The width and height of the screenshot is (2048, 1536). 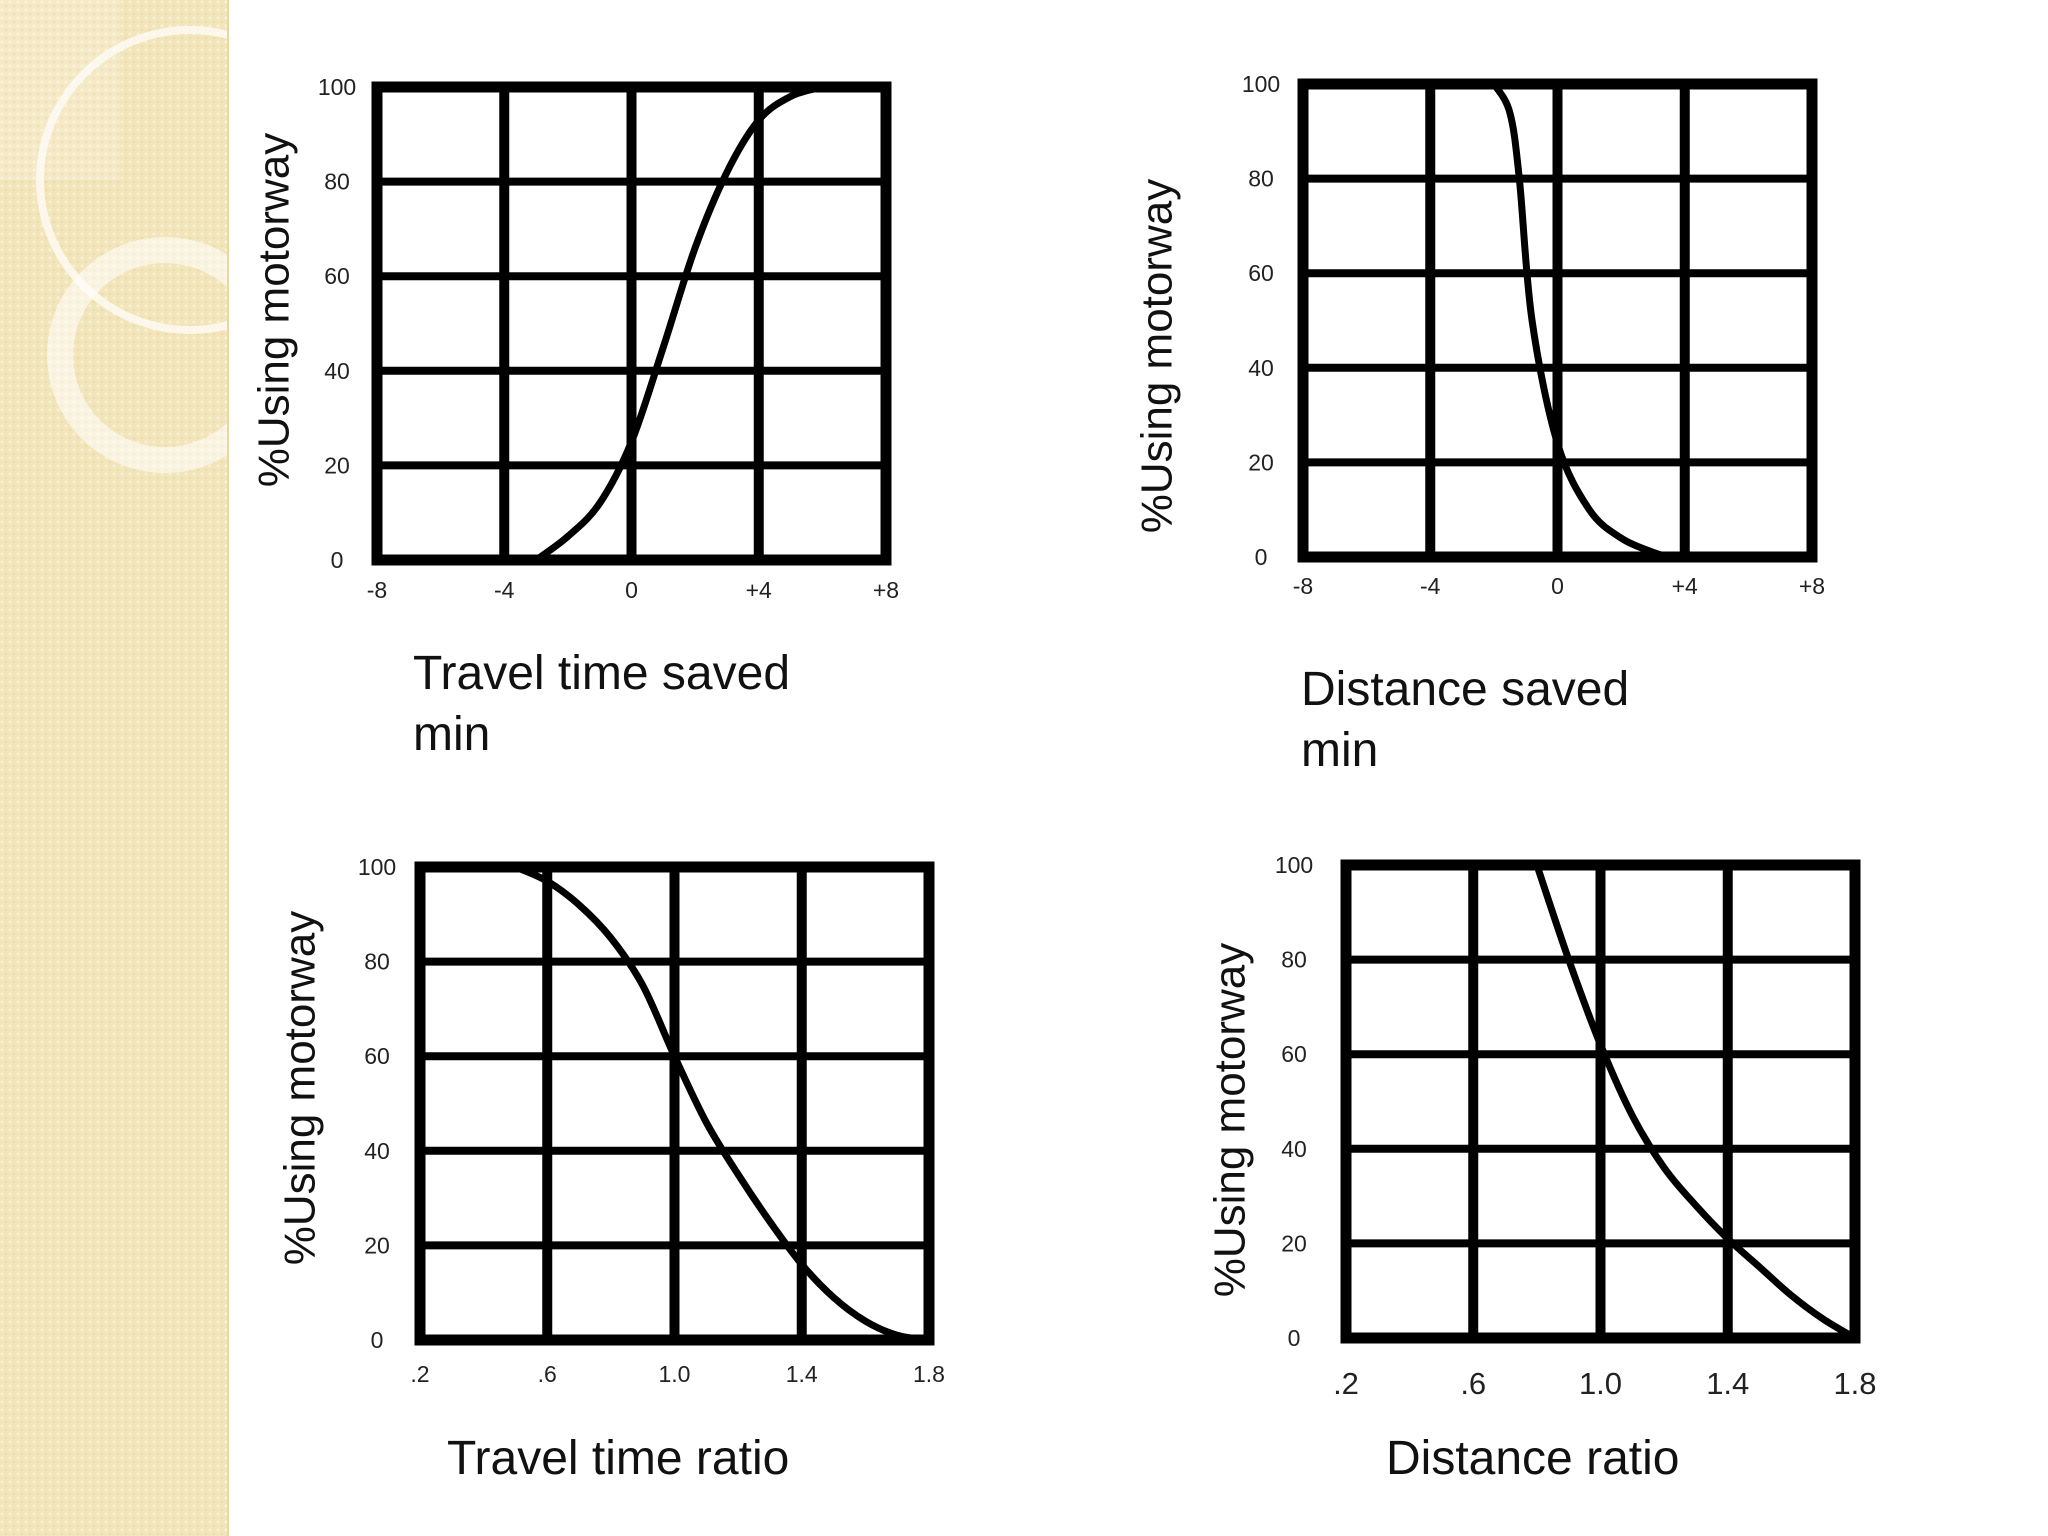 What do you see at coordinates (60, 90) in the screenshot?
I see `decorative-highlight` at bounding box center [60, 90].